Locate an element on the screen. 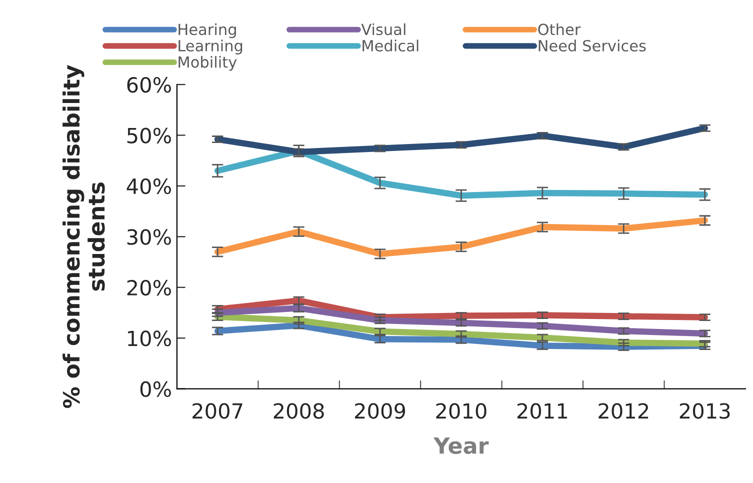 Image resolution: width=753 pixels, height=483 pixels. y-tick-label: 0% is located at coordinates (155, 389).